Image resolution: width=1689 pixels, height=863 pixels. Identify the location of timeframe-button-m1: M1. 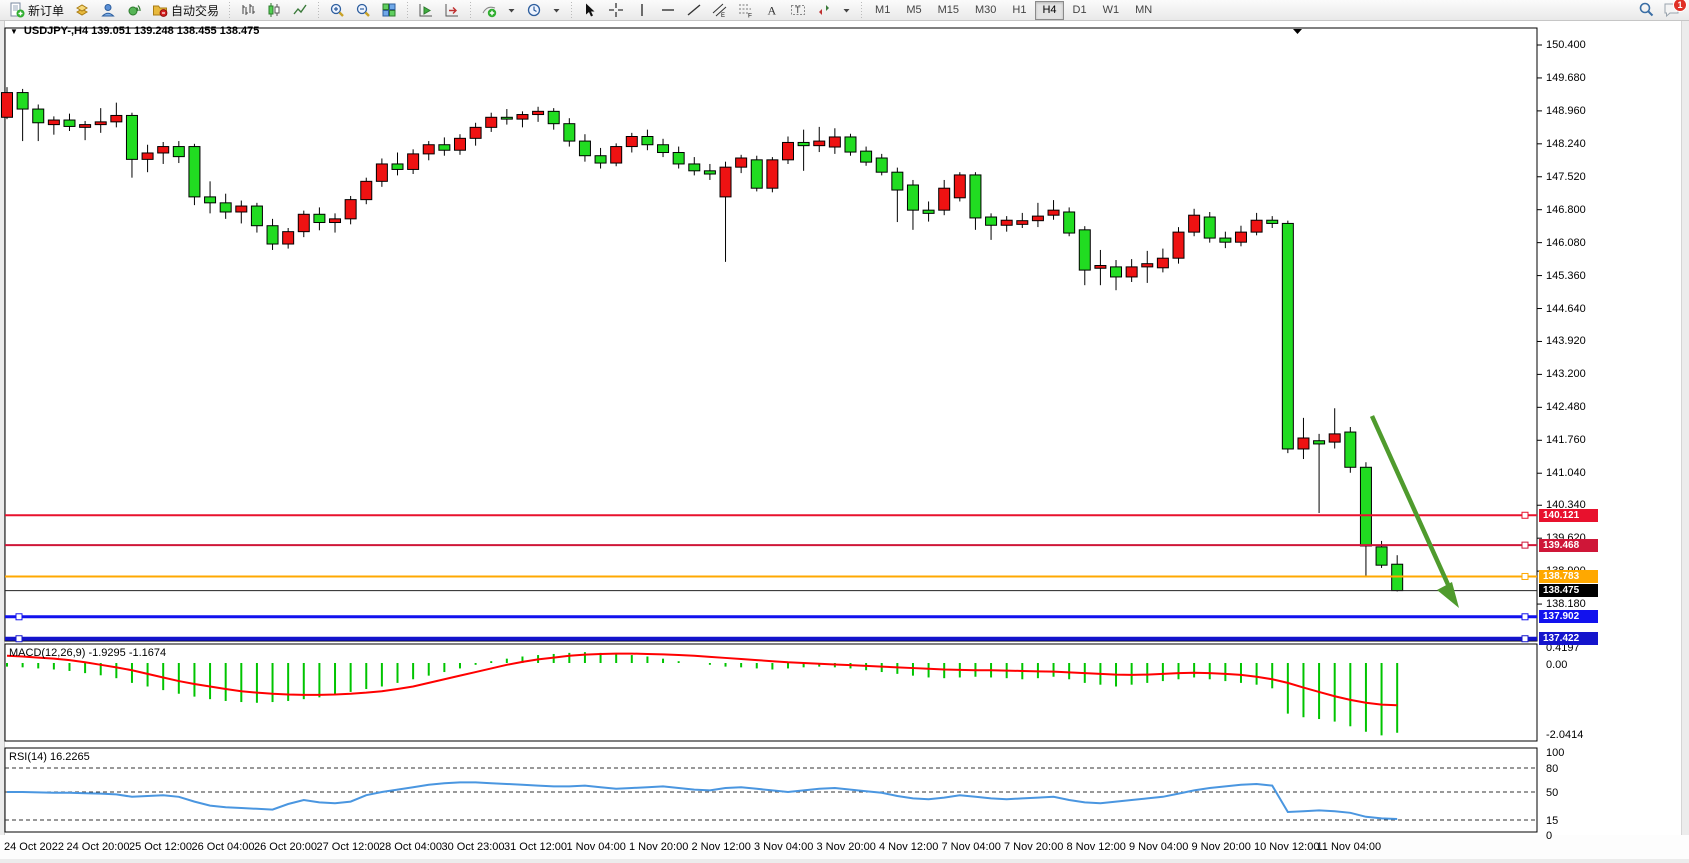
(883, 9).